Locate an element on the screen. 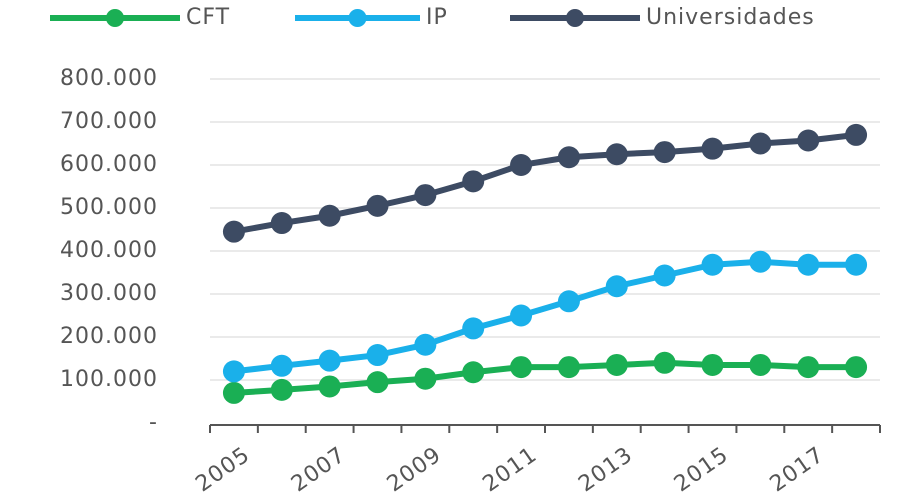 The width and height of the screenshot is (906, 499). x-tick-label: 2009 is located at coordinates (414, 469).